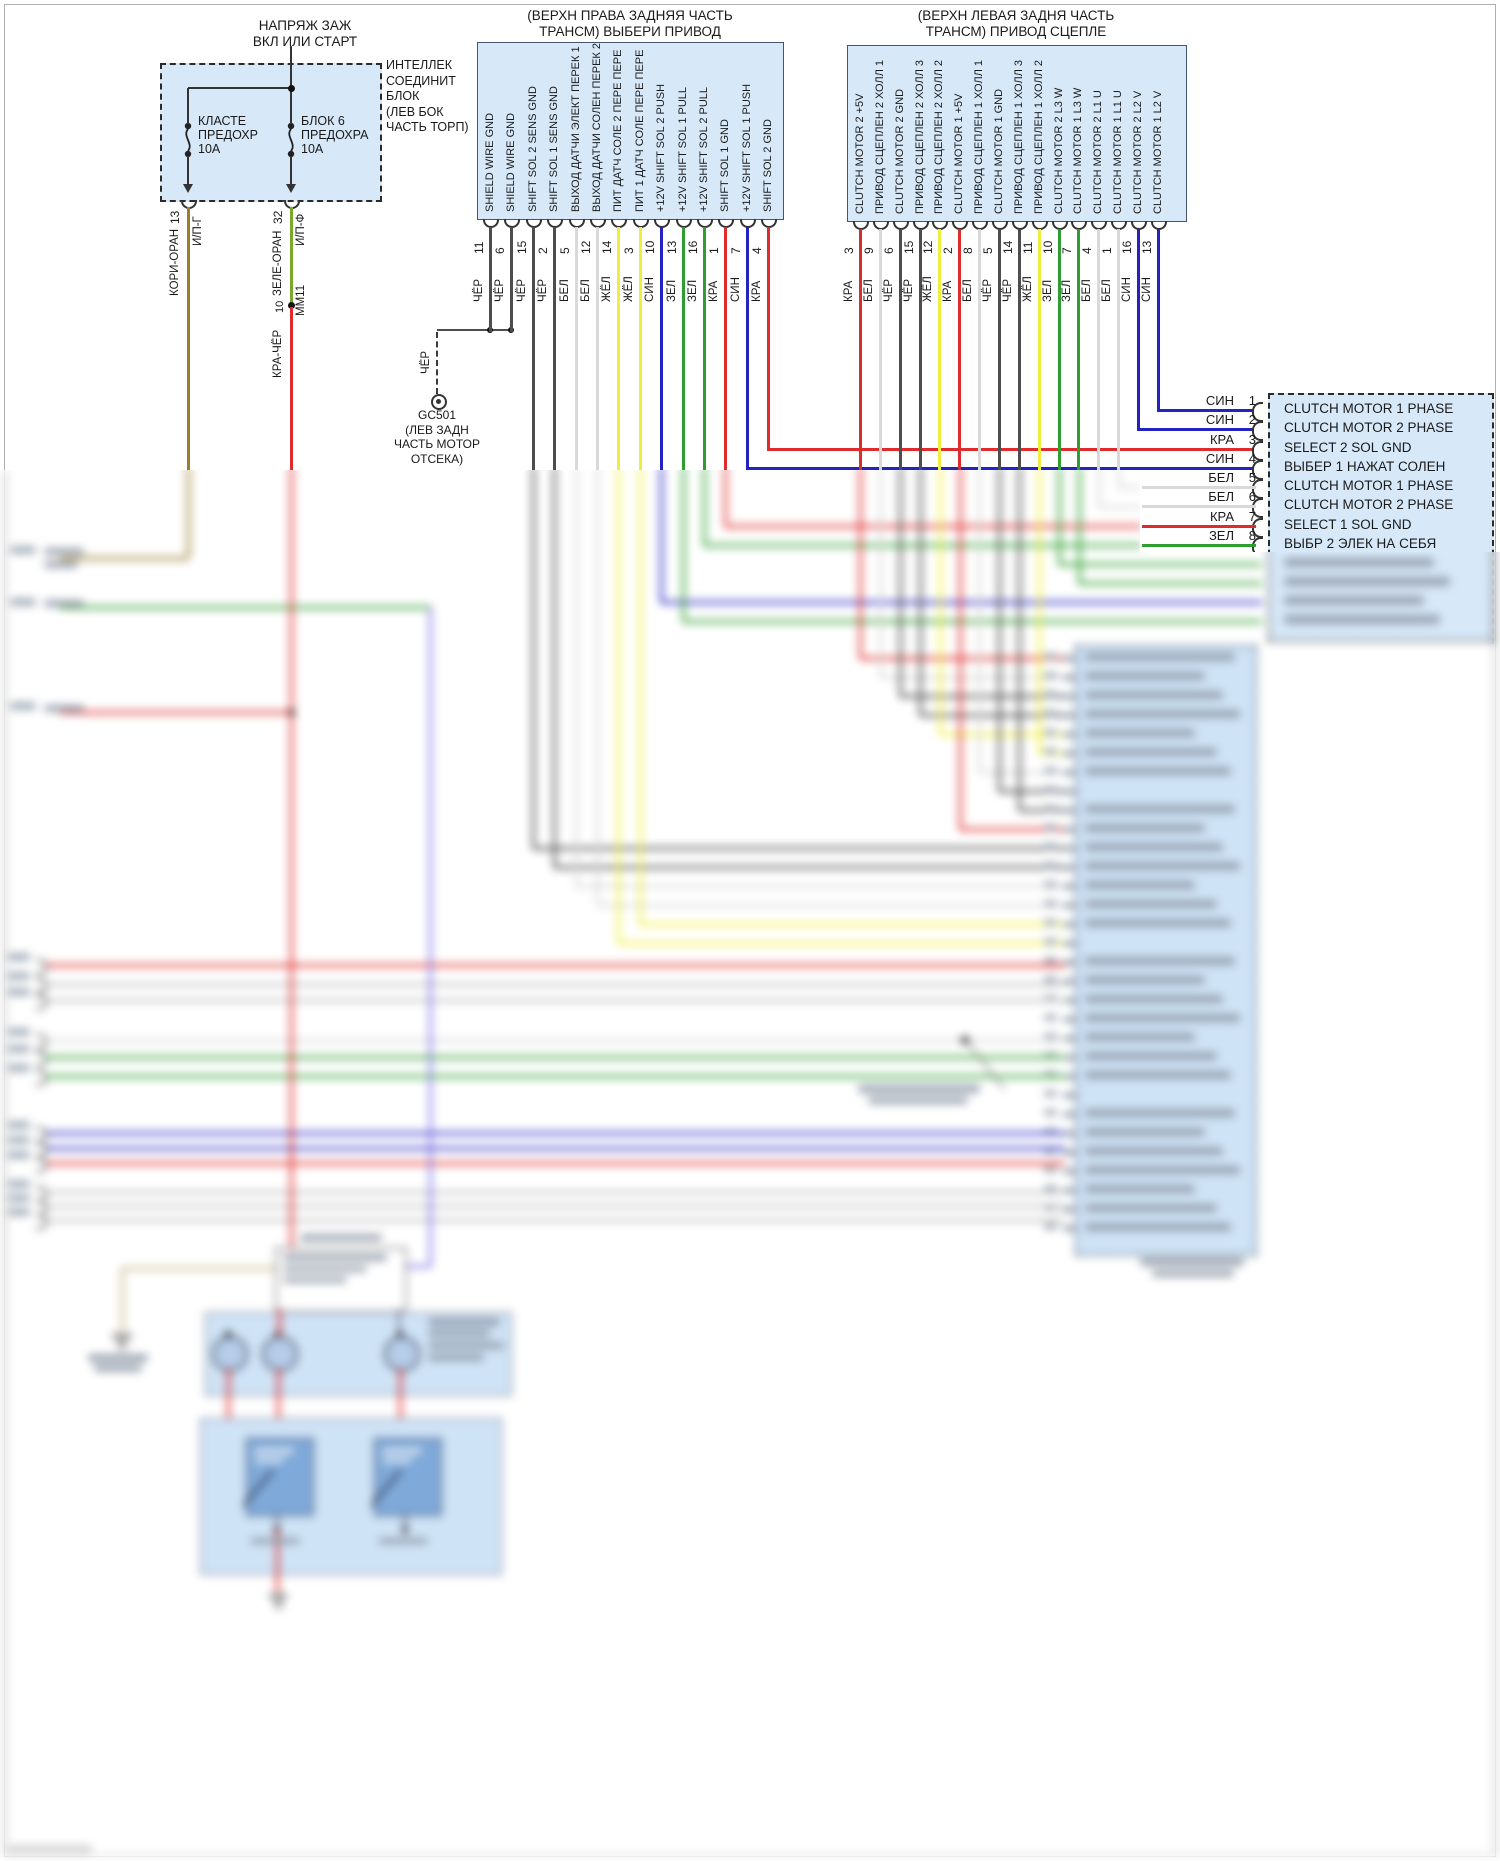  I want to click on connector-signal-label: ПИТ 1 ДАТЧ СОЛЕ ПЕРЕ ПЕРЕ, so click(640, 130).